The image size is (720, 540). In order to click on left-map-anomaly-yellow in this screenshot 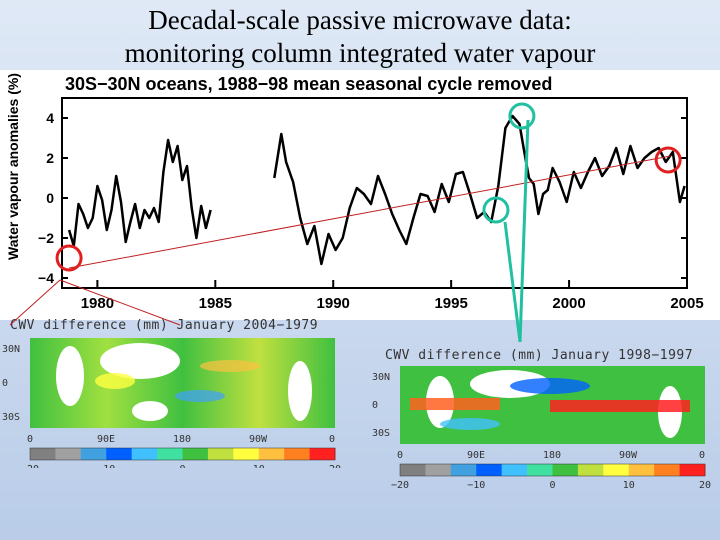, I will do `click(115, 381)`.